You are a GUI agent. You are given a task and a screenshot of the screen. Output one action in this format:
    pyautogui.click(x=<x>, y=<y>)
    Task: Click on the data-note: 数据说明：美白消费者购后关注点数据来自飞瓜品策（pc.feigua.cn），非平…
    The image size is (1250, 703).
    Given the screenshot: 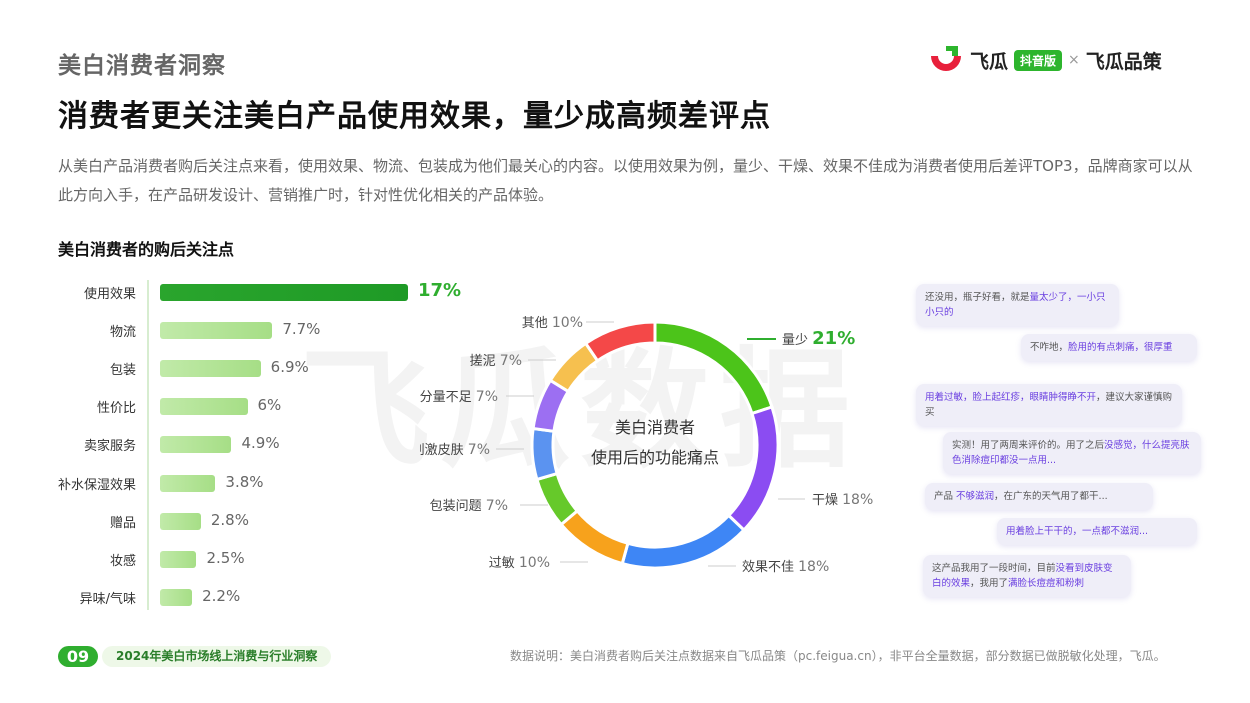 What is the action you would take?
    pyautogui.click(x=838, y=656)
    